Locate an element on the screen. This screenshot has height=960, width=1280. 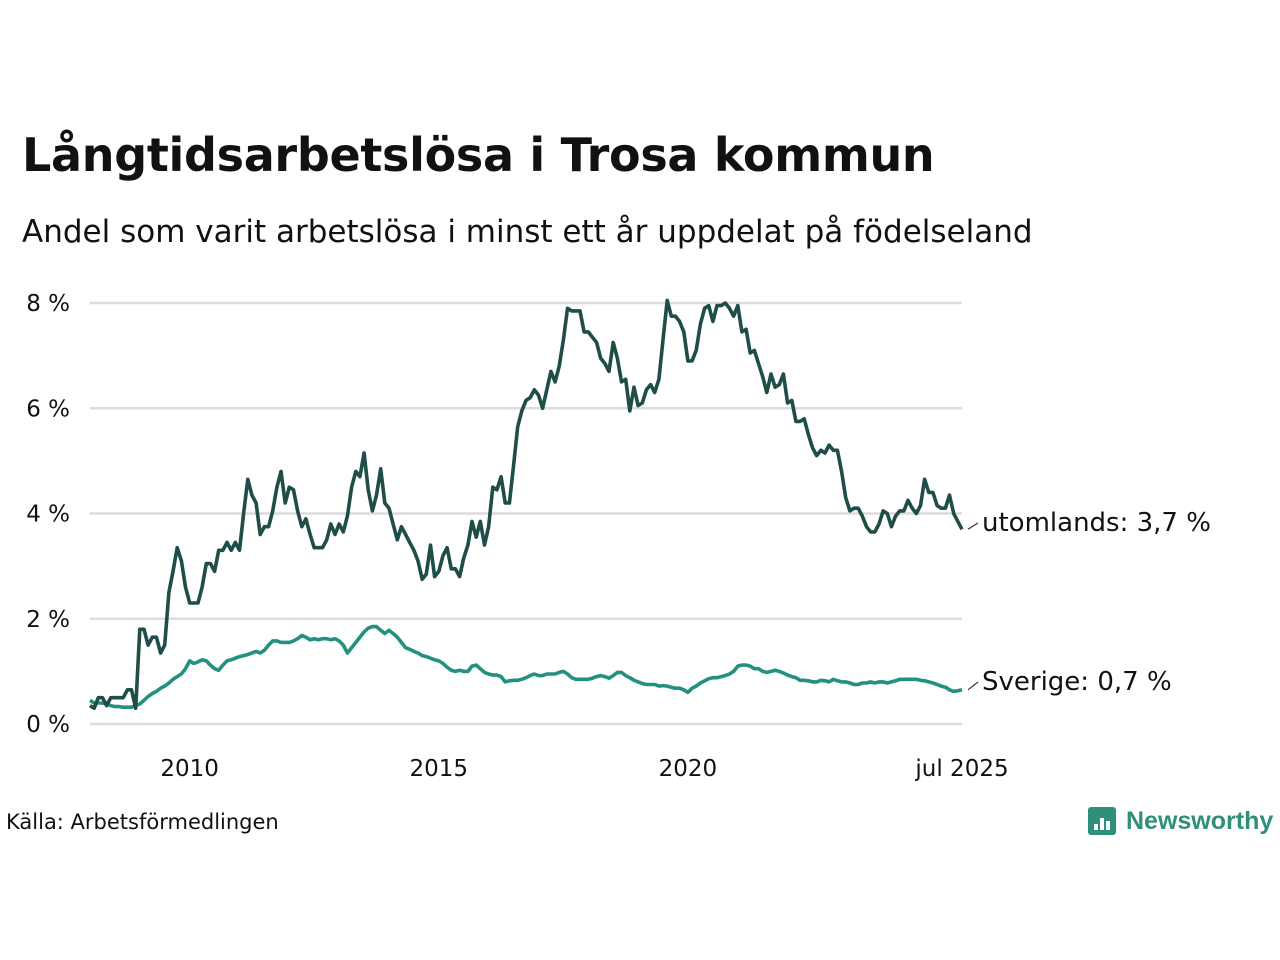
logo-mark-icon is located at coordinates (1102, 821).